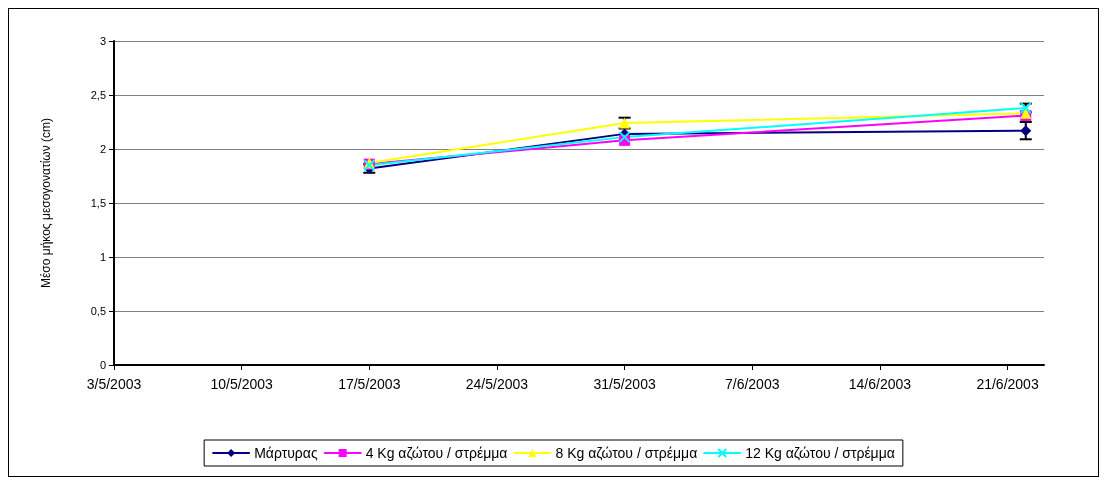 The width and height of the screenshot is (1107, 485). I want to click on y-tick-label: 1,5, so click(98, 203).